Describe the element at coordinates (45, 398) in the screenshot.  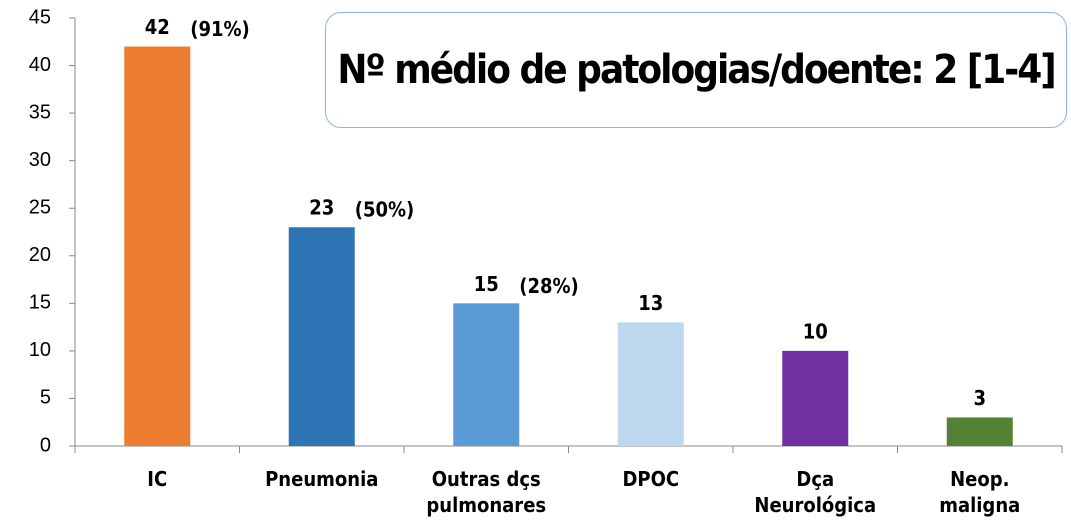
I see `y-tick-label: 5` at that location.